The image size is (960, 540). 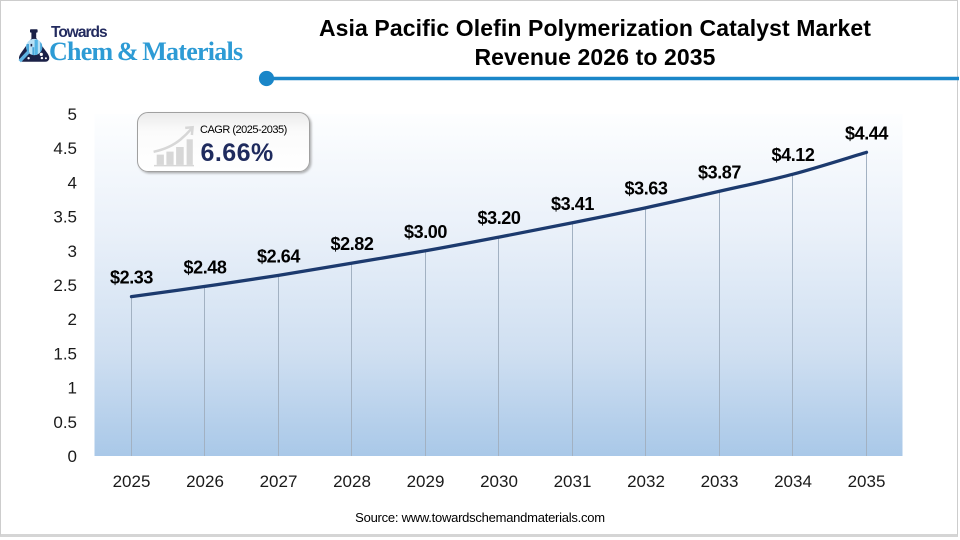 I want to click on svg-text: $4.12, so click(x=792, y=155).